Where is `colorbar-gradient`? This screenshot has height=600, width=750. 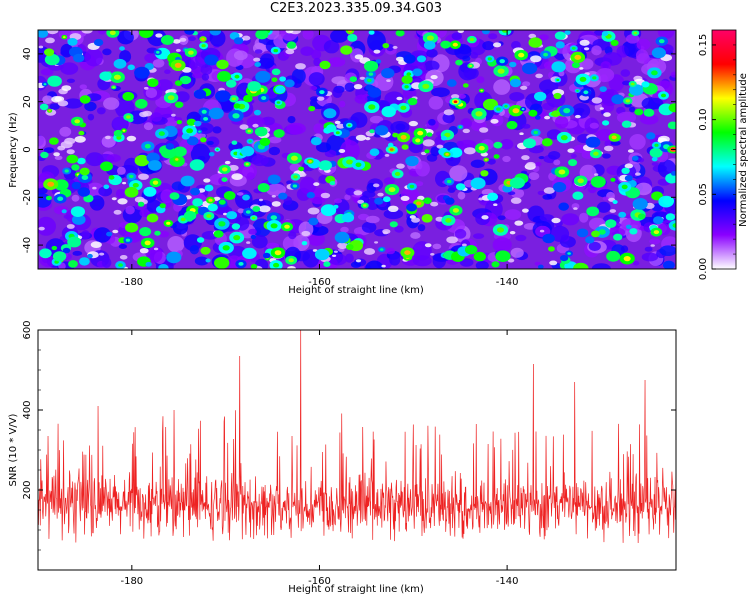
colorbar-gradient is located at coordinates (724, 149).